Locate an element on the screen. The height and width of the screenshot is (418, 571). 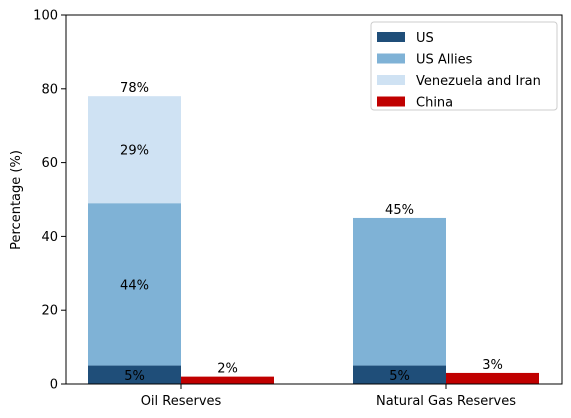
total-label: 3% is located at coordinates (492, 365).